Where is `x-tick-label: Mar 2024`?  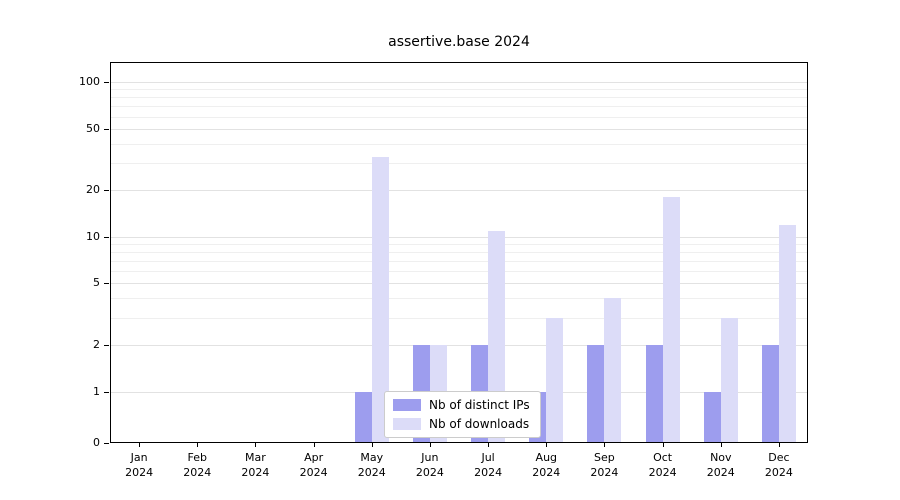
x-tick-label: Mar 2024 is located at coordinates (255, 465).